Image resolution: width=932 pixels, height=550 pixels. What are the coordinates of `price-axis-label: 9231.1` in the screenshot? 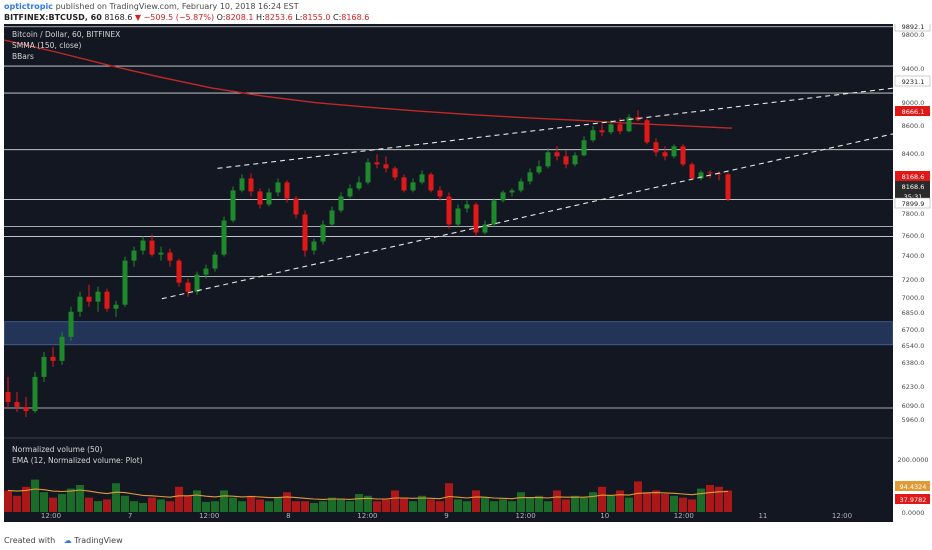 It's located at (913, 82).